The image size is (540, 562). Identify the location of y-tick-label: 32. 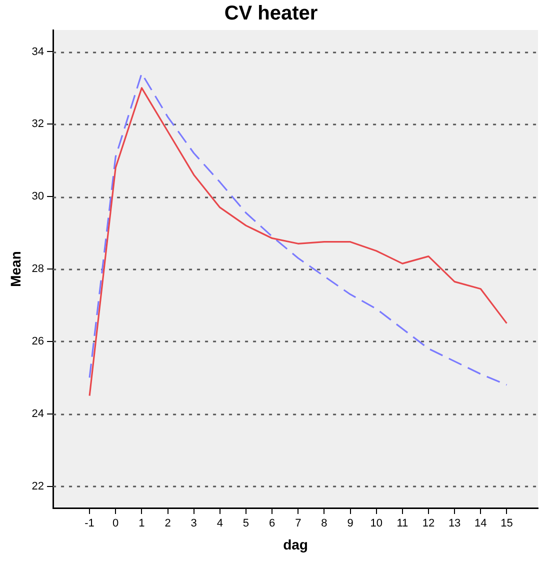
(38, 124).